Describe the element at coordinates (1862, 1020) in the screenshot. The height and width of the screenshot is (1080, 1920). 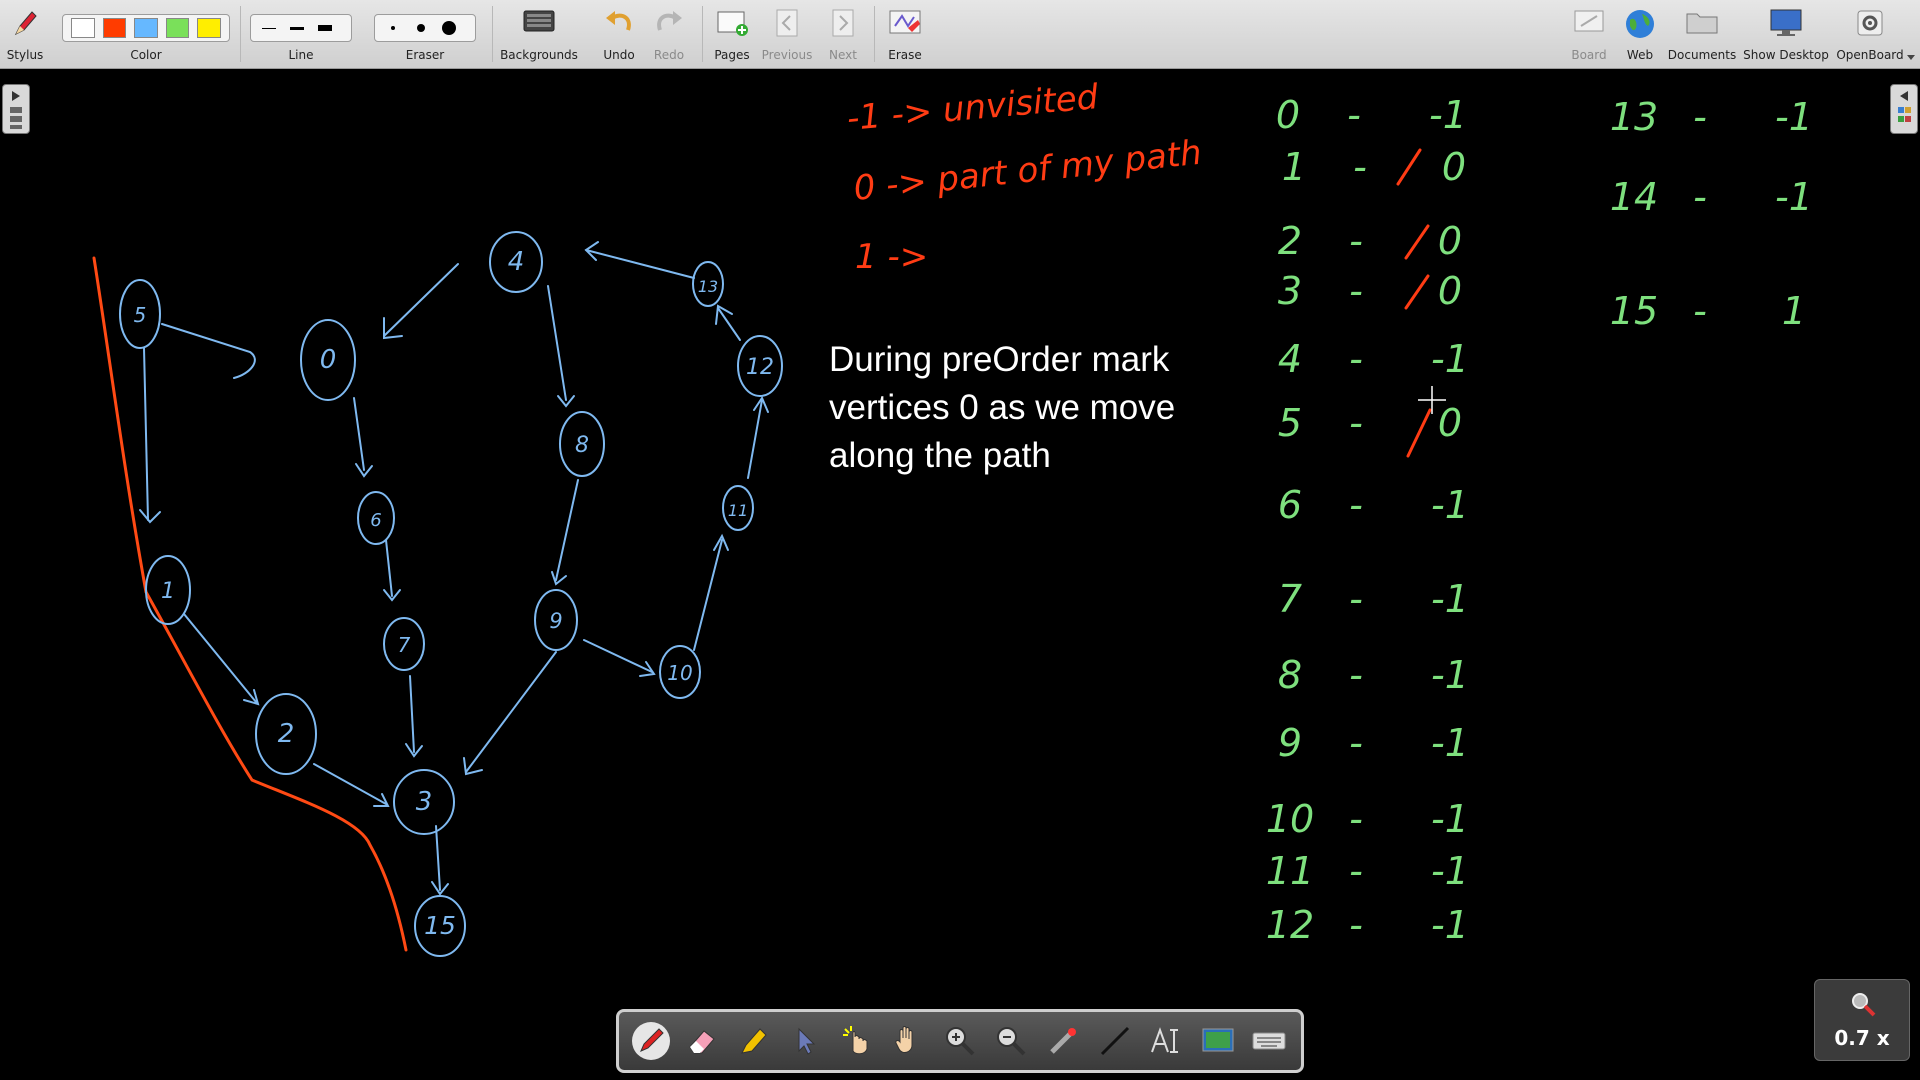
I see `zoom-indicator: 0.7 x` at that location.